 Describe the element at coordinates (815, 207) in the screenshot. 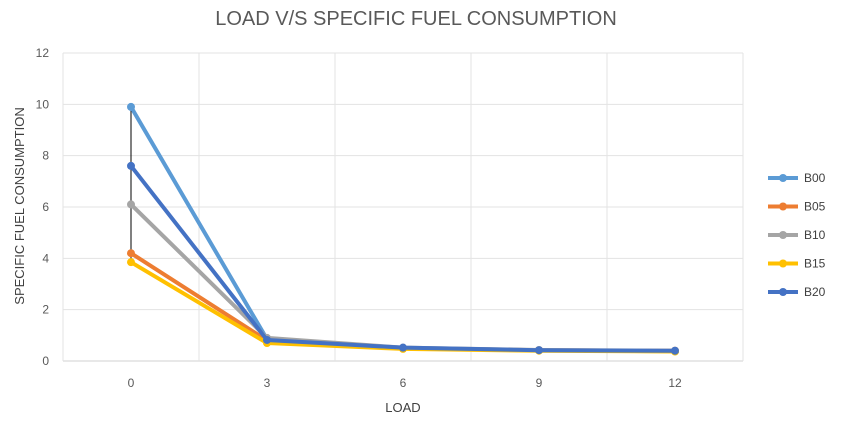

I see `legend-label: B05` at that location.